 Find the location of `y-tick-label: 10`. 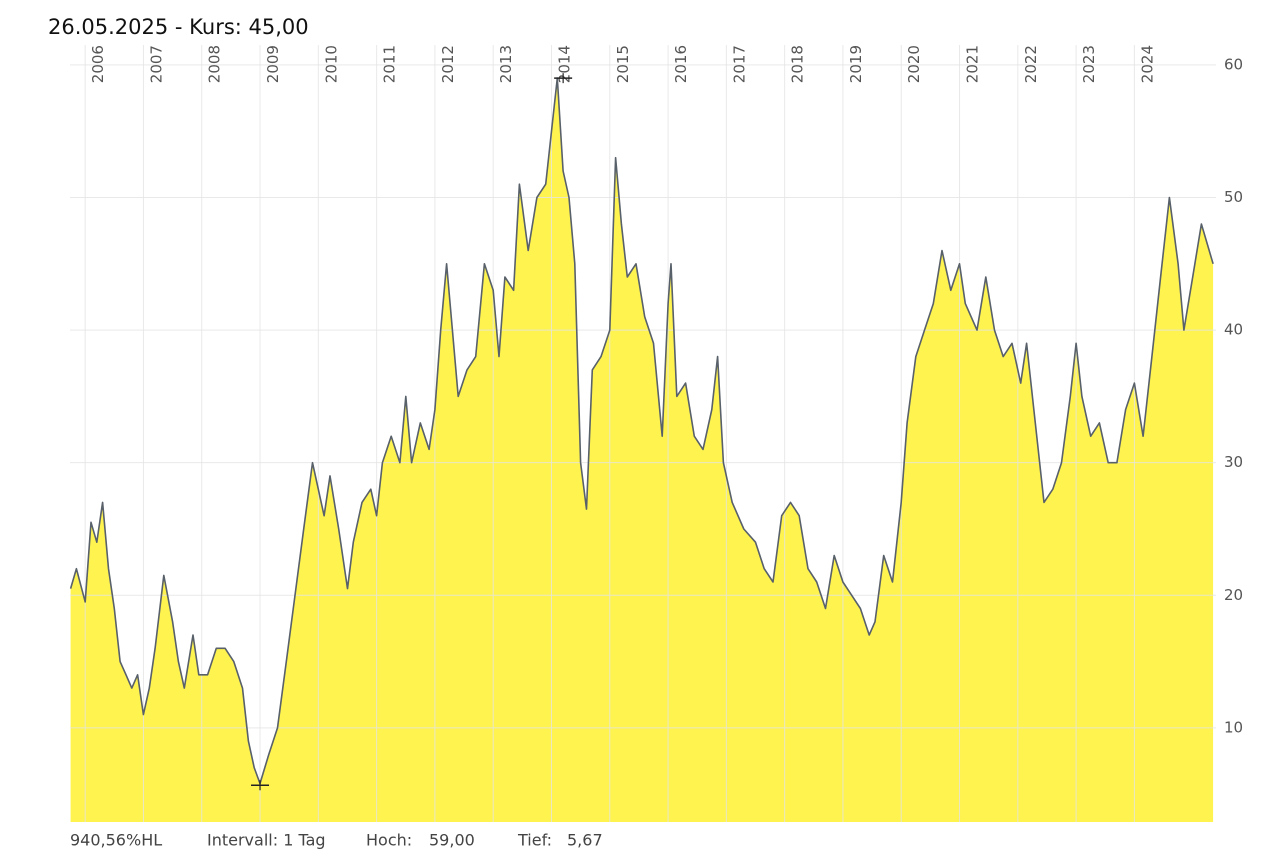

y-tick-label: 10 is located at coordinates (1233, 727).